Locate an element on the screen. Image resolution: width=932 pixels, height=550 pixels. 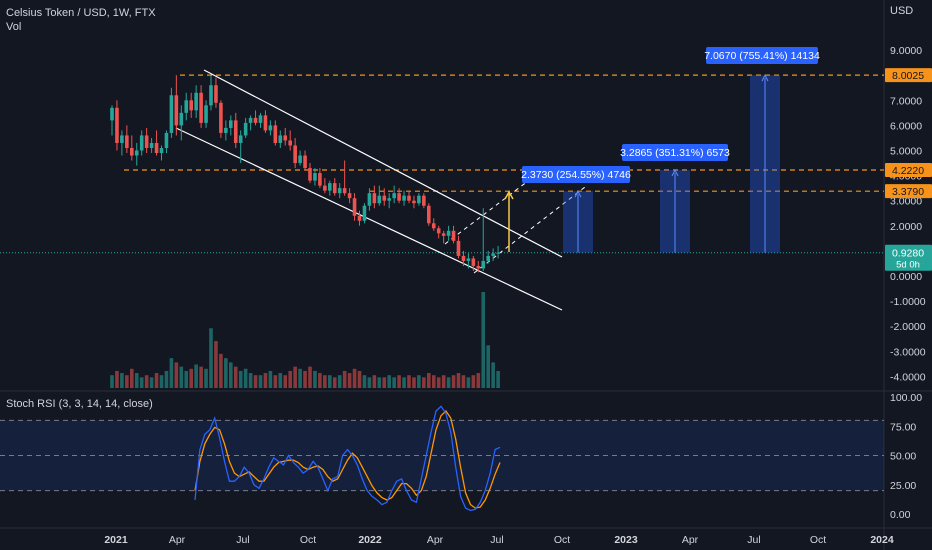
level-1-label-bg is located at coordinates (908, 191).